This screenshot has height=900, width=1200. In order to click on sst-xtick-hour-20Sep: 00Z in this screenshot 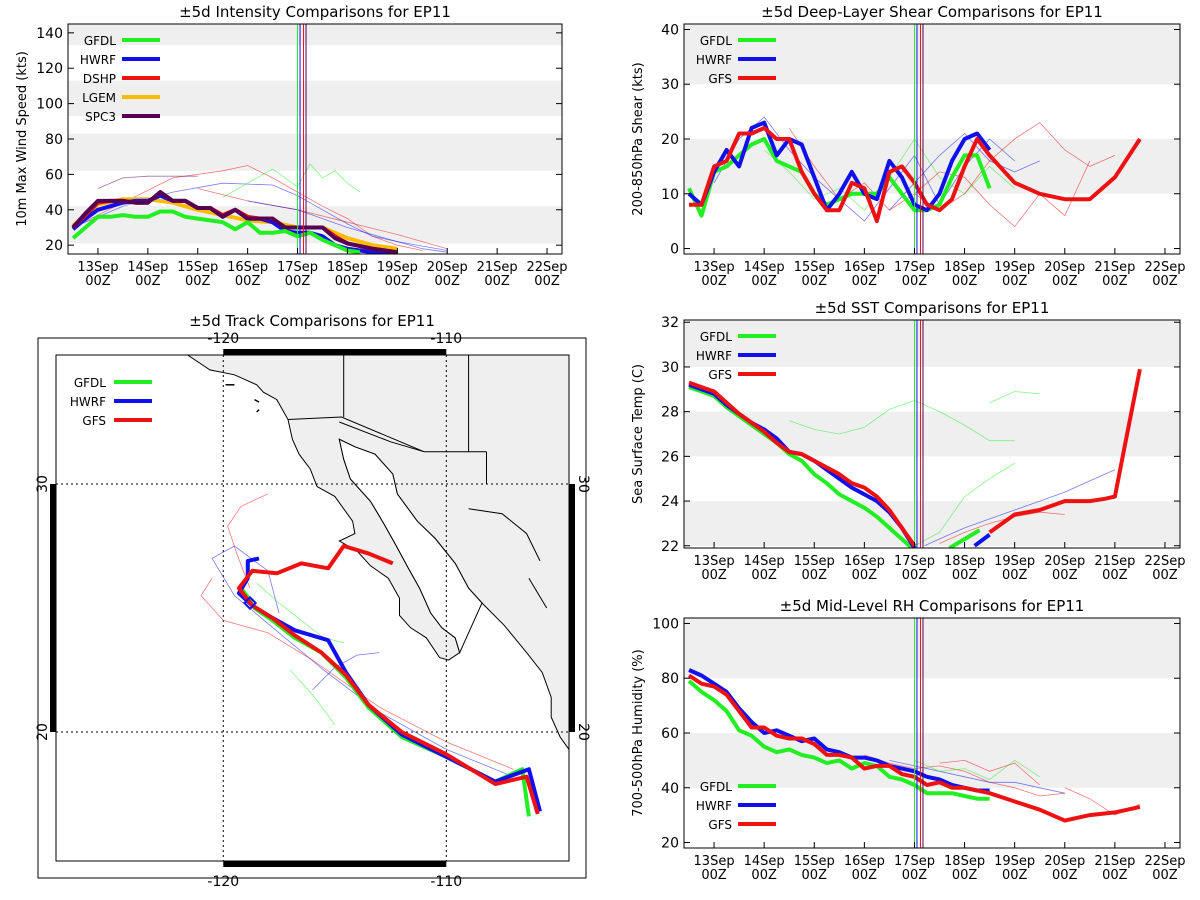, I will do `click(1065, 575)`.